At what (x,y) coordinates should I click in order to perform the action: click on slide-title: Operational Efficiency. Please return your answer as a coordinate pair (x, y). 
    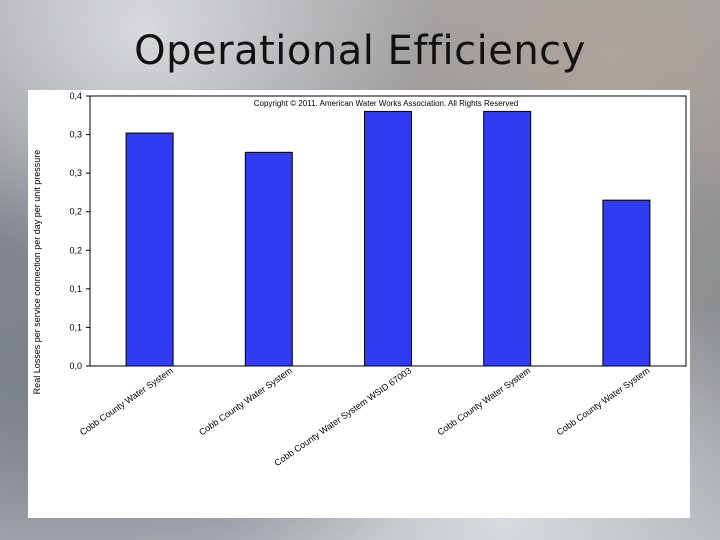
    Looking at the image, I should click on (360, 51).